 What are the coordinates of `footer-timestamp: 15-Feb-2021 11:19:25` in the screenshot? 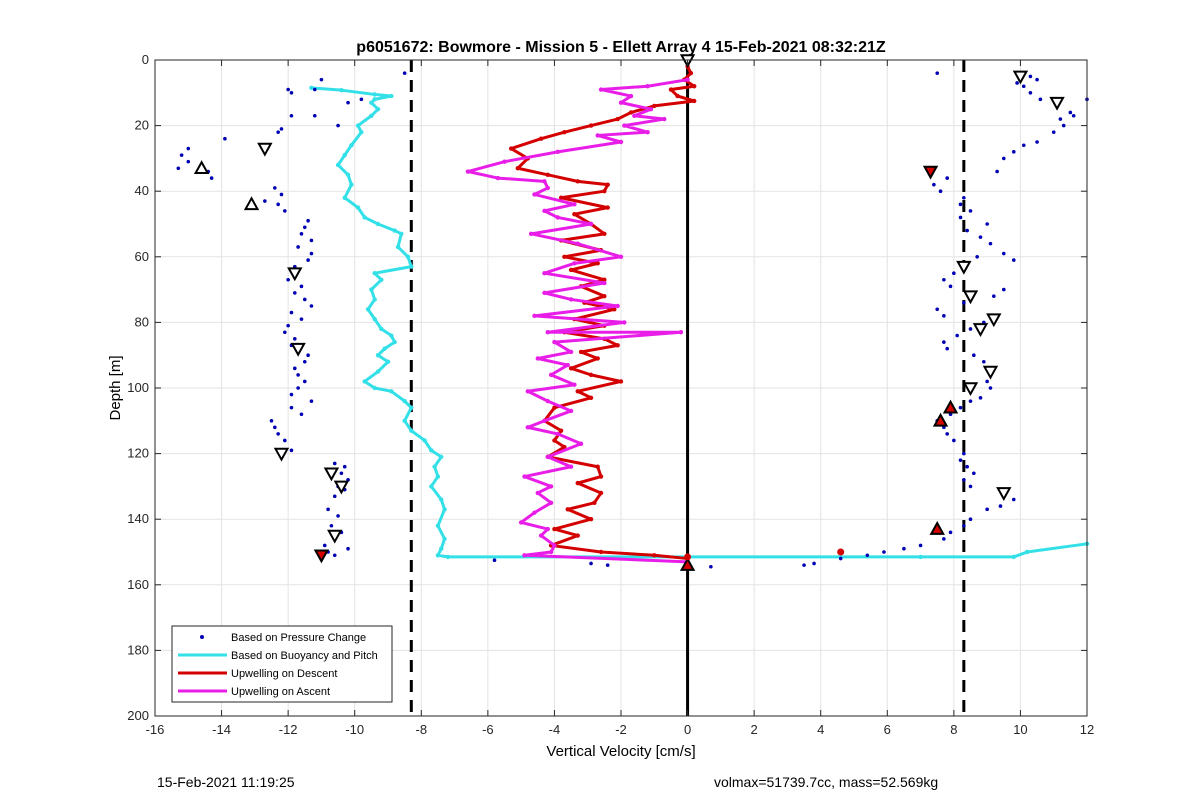 It's located at (226, 782).